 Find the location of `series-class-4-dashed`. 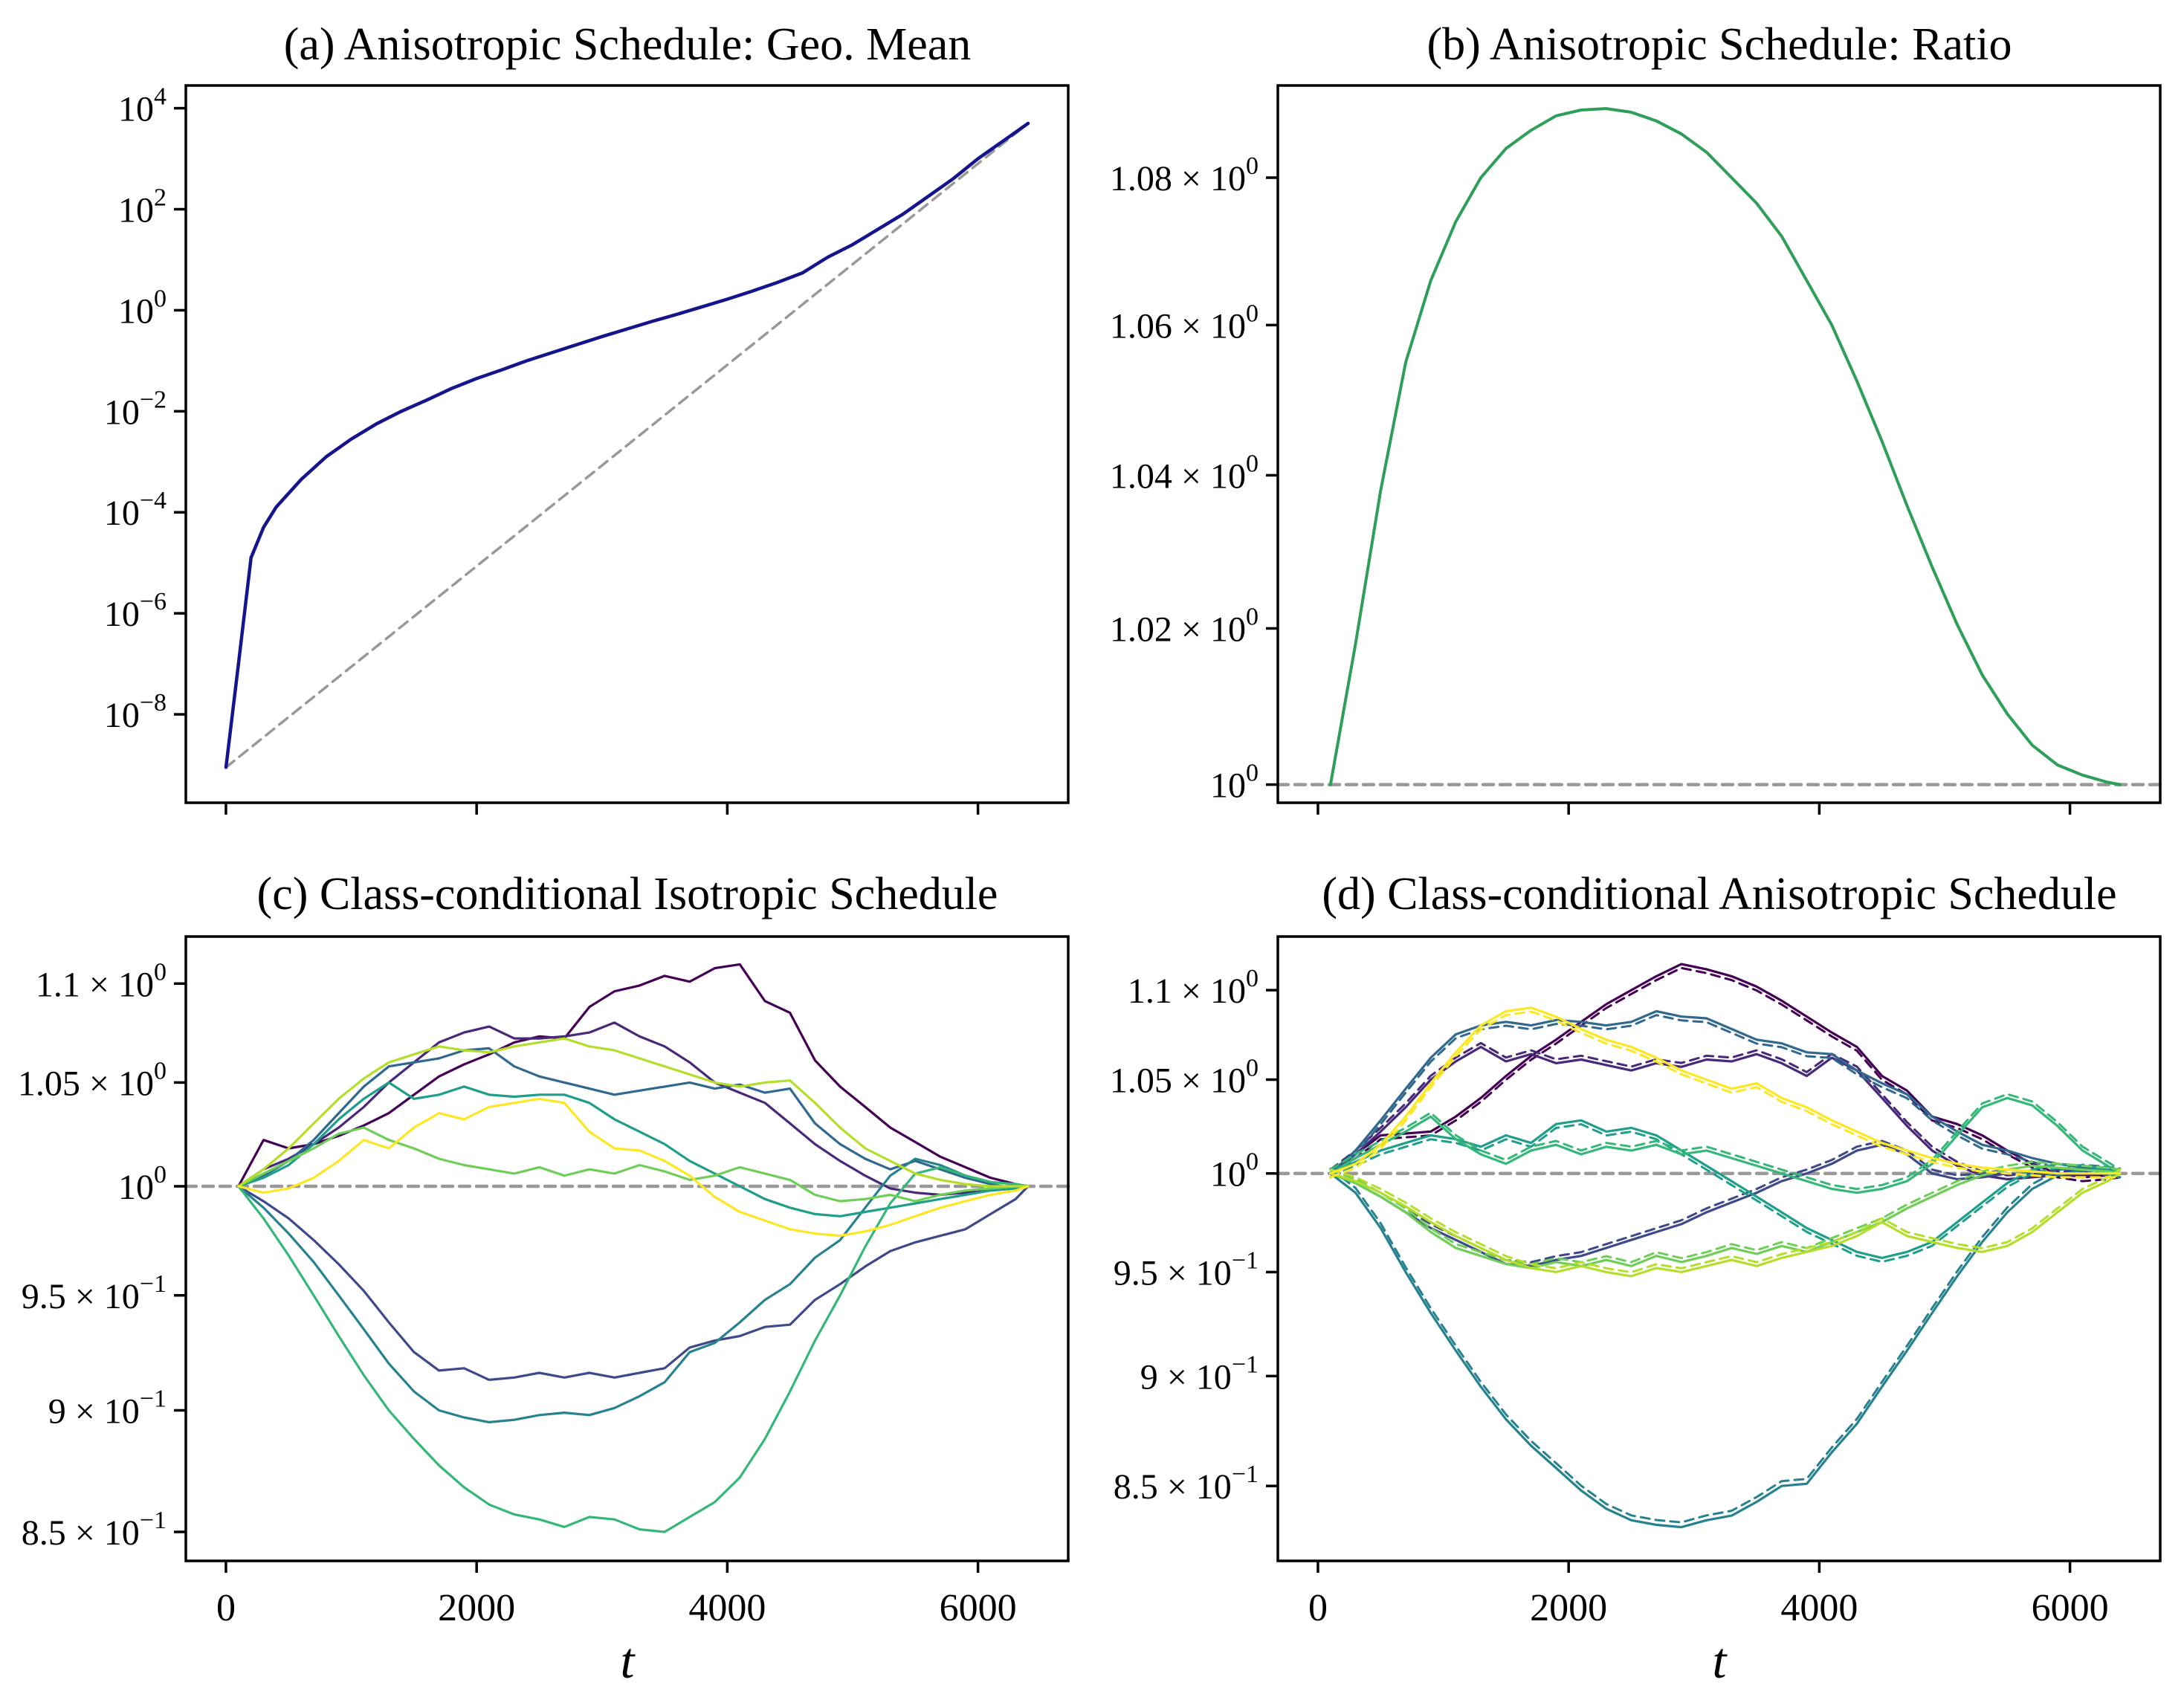

series-class-4-dashed is located at coordinates (1726, 1343).